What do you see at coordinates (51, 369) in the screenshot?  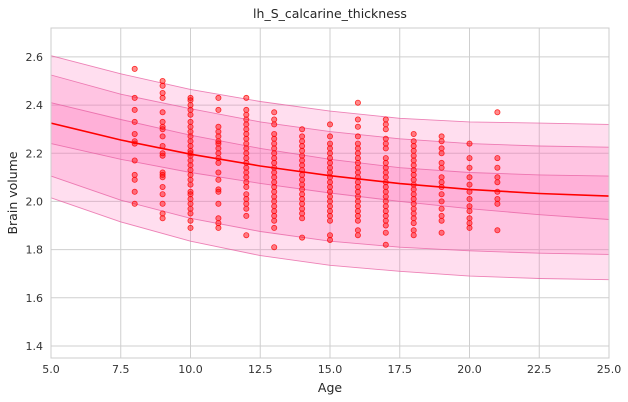 I see `x-tick-label: 5.0` at bounding box center [51, 369].